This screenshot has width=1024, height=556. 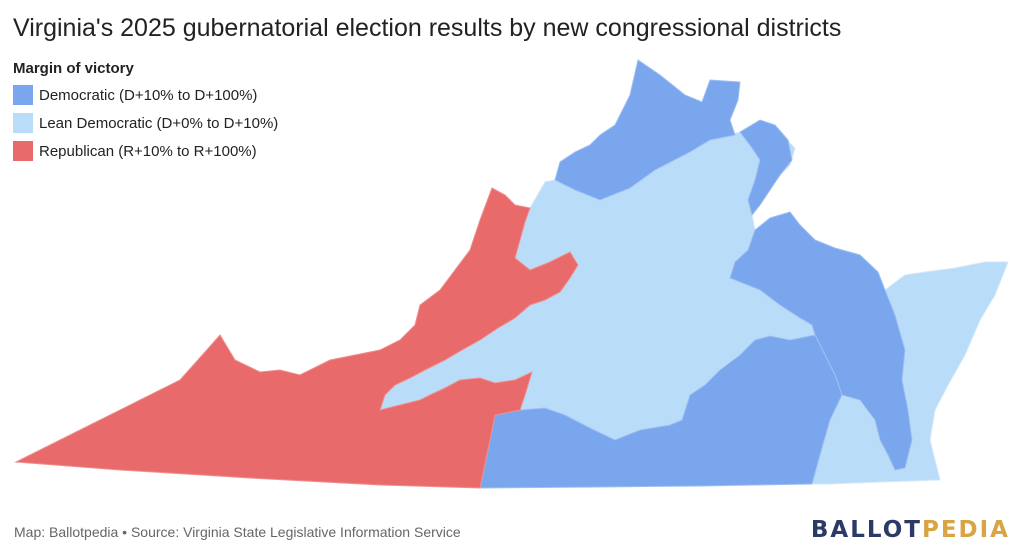 I want to click on legend-item-democratic: Democratic (D+10% to D+100%), so click(x=145, y=95).